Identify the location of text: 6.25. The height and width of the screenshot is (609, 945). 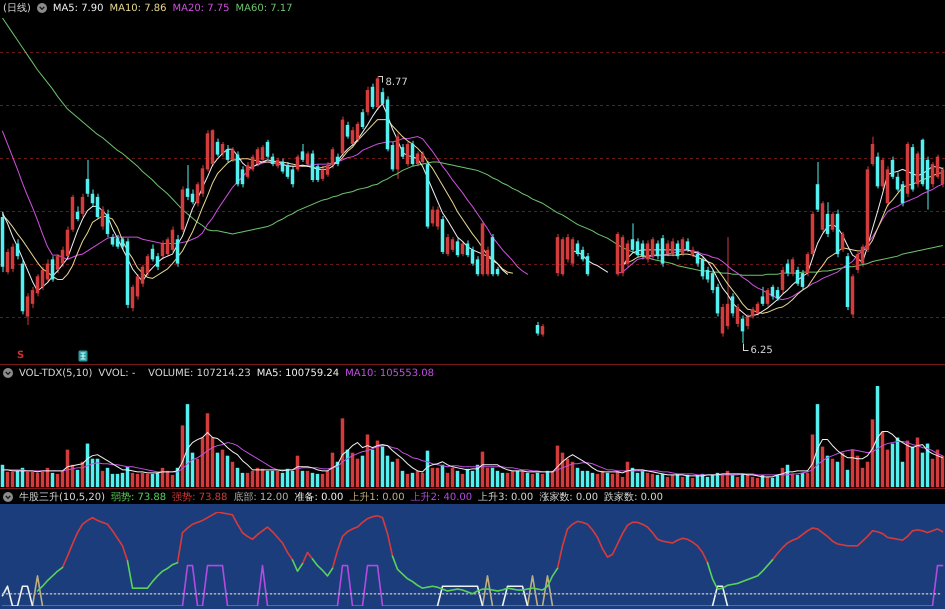
(761, 350).